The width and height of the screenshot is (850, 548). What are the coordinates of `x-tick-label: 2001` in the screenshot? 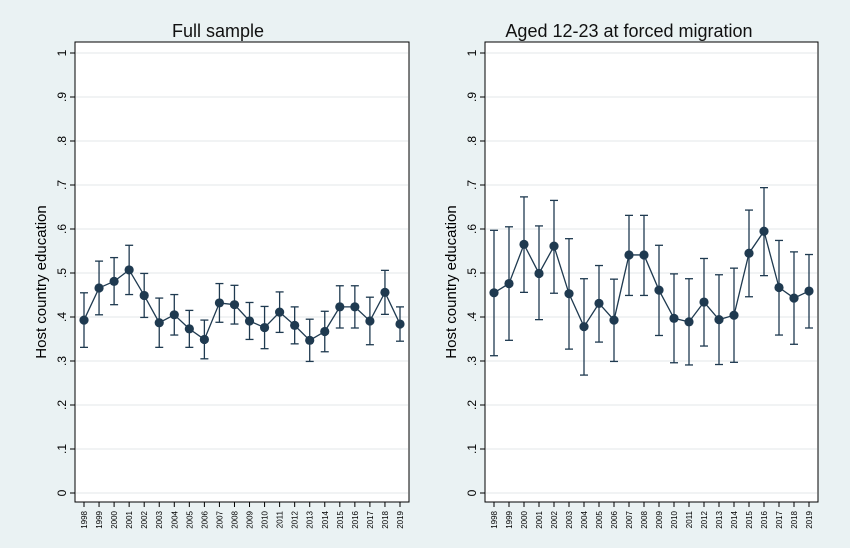 It's located at (539, 519).